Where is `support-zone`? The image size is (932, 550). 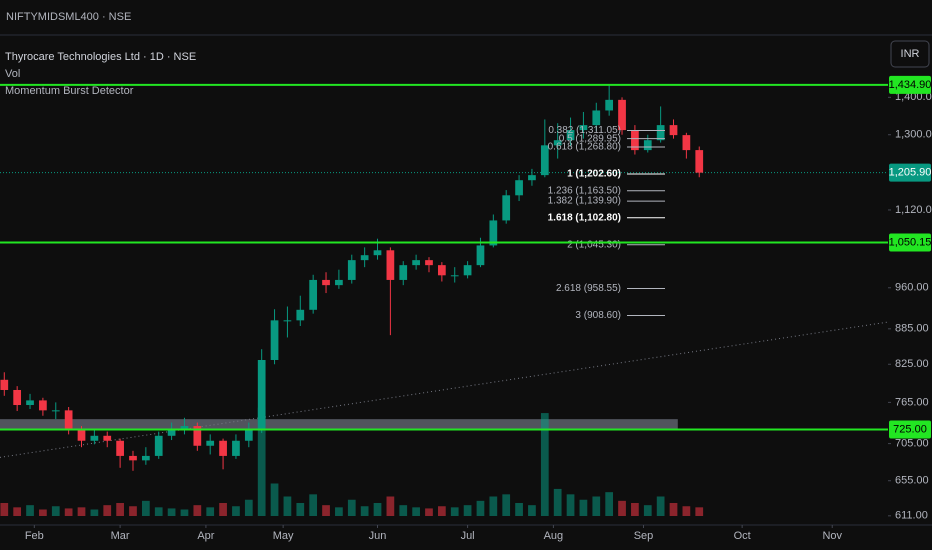 support-zone is located at coordinates (339, 424).